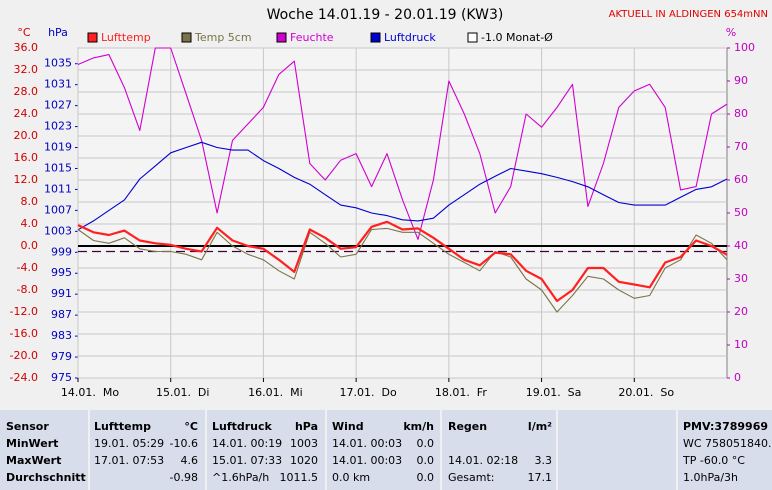 Image resolution: width=772 pixels, height=490 pixels. I want to click on y3-tick-label: 30, so click(741, 278).